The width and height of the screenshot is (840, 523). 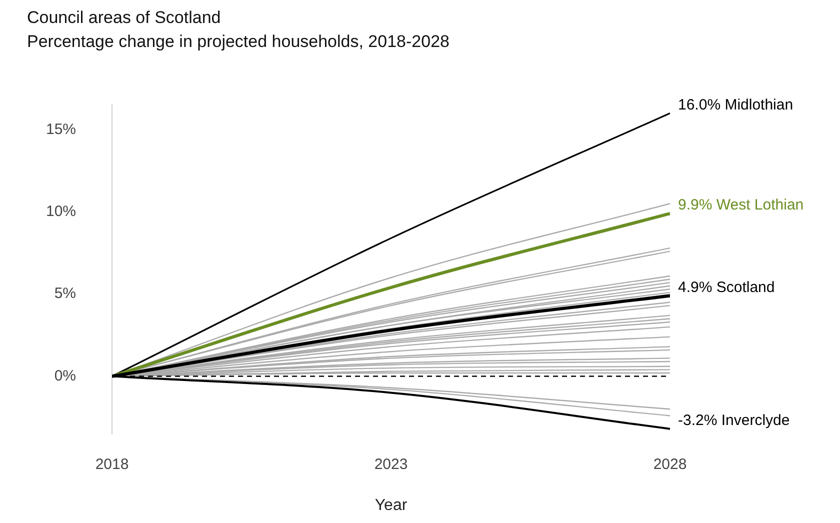 What do you see at coordinates (61, 211) in the screenshot?
I see `y-tick-label: 10%` at bounding box center [61, 211].